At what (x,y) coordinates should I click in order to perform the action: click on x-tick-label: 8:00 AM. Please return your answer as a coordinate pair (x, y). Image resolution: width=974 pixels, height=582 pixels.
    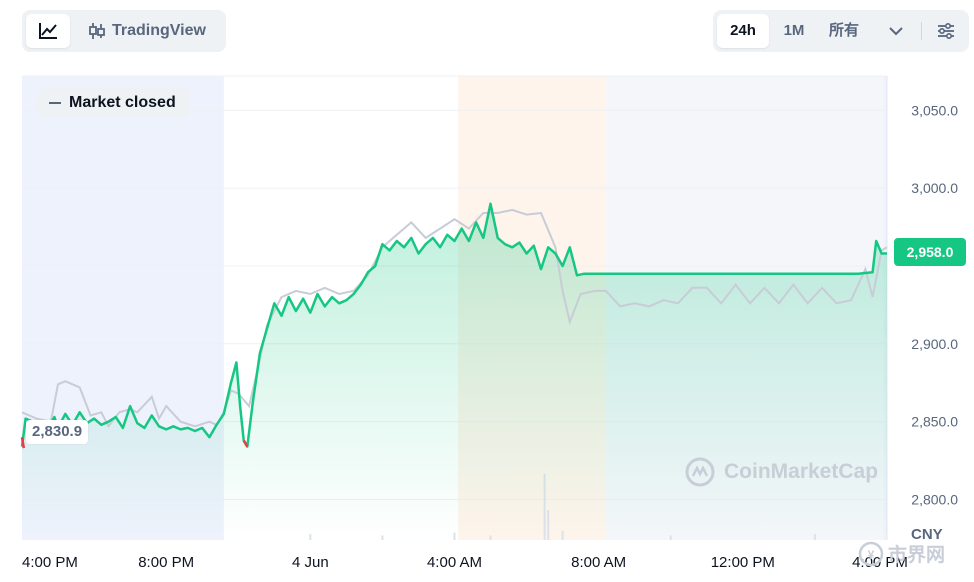
    Looking at the image, I should click on (598, 562).